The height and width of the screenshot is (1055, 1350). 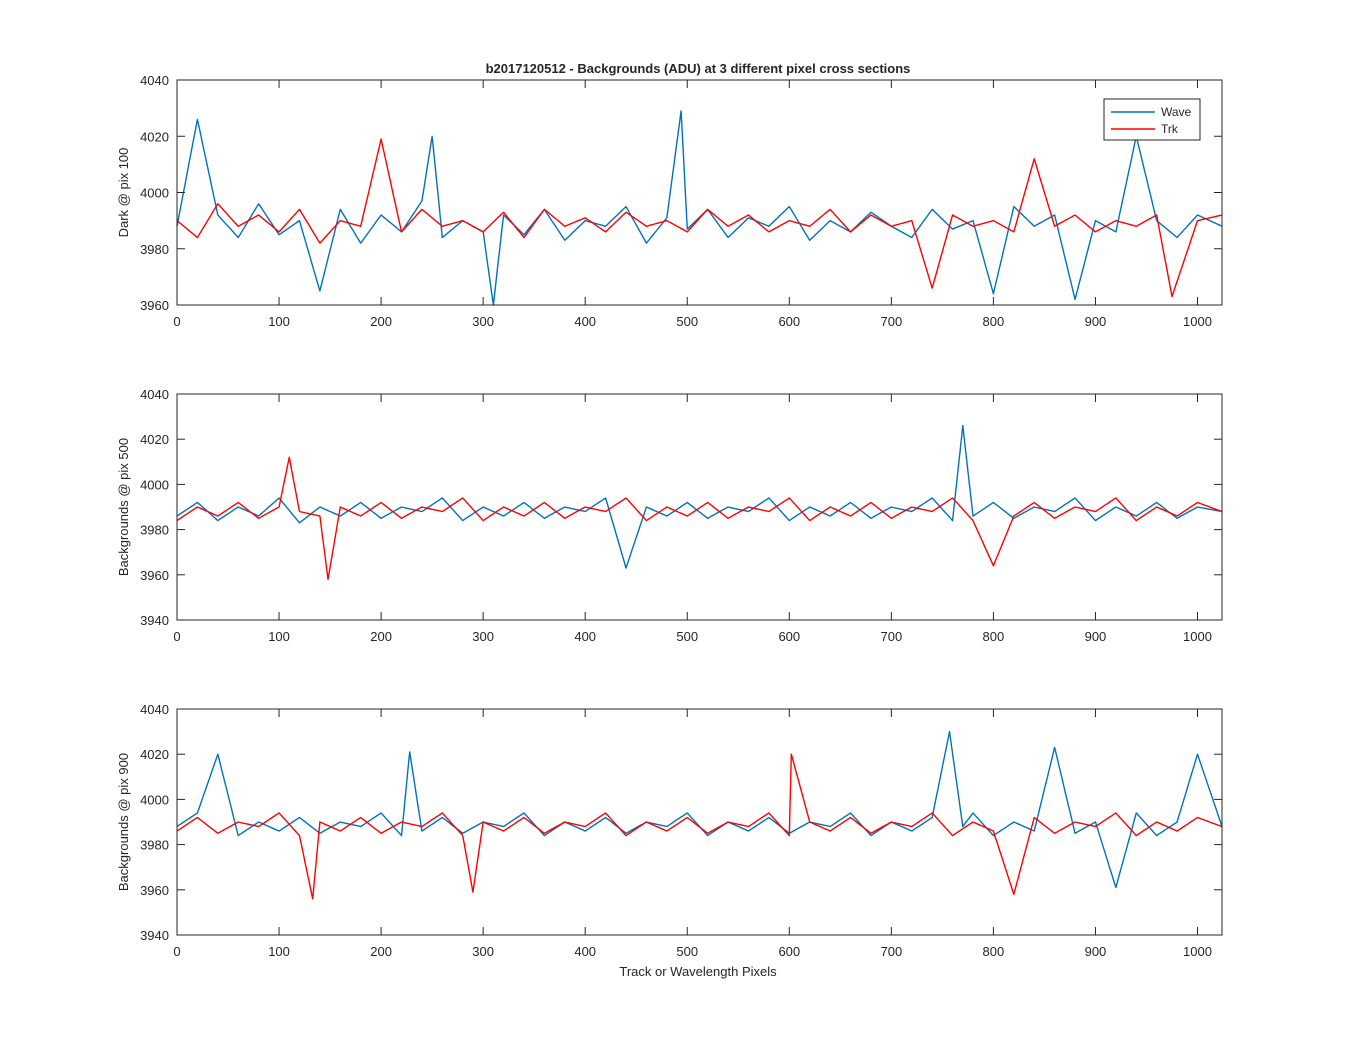 What do you see at coordinates (123, 507) in the screenshot?
I see `y-axis-label: Backgrounds @ pix 500` at bounding box center [123, 507].